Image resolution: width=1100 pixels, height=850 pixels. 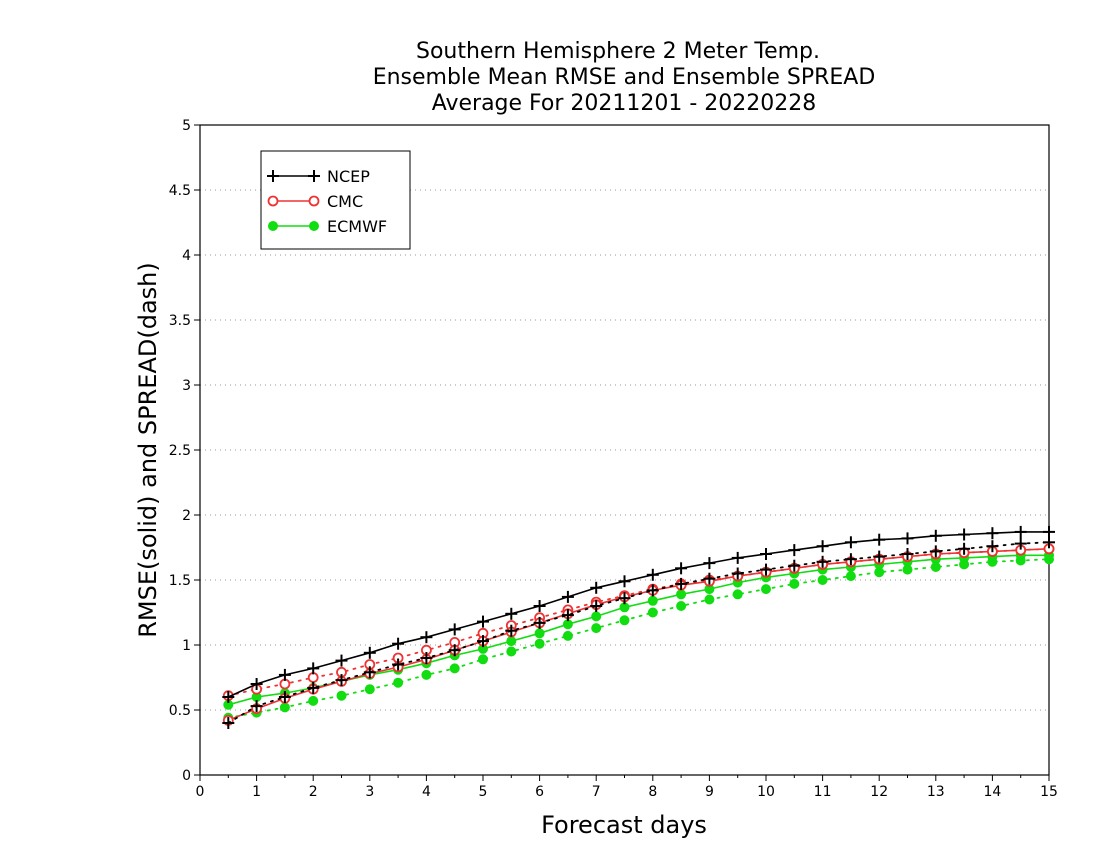 What do you see at coordinates (186, 386) in the screenshot?
I see `y-tick-label: 3` at bounding box center [186, 386].